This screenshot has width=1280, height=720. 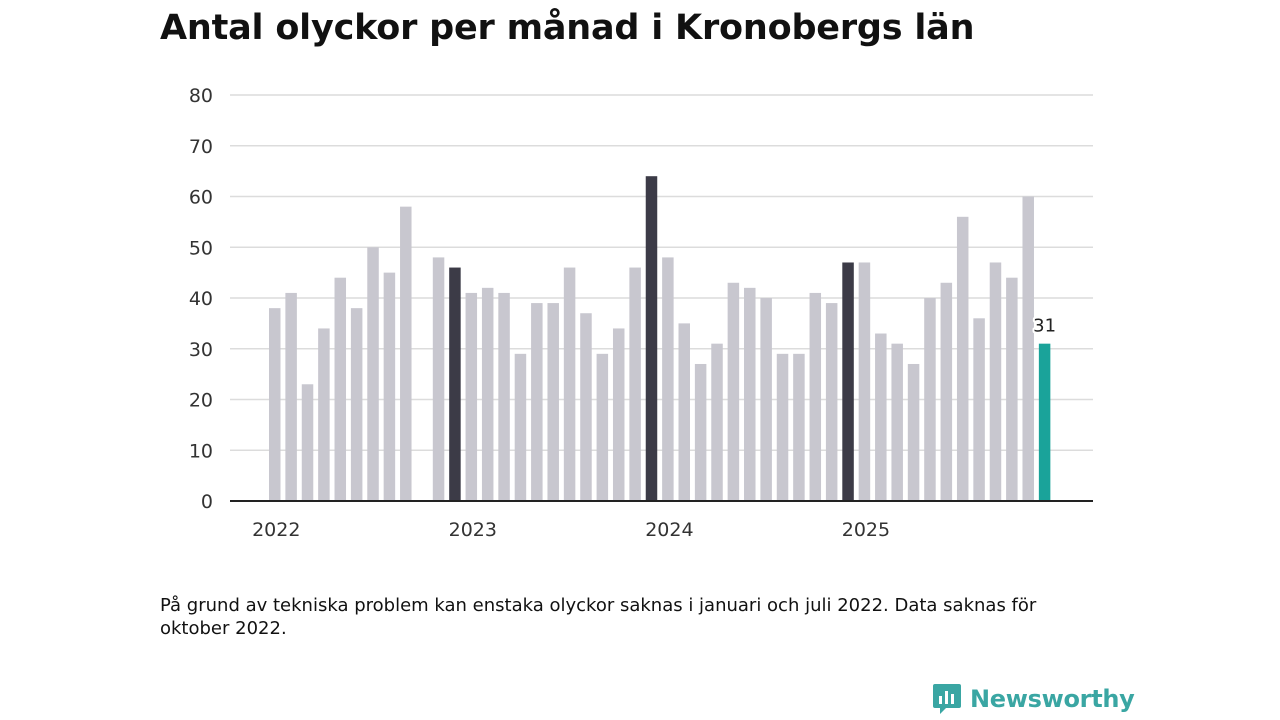 What do you see at coordinates (473, 530) in the screenshot?
I see `x-tick-label: 2023` at bounding box center [473, 530].